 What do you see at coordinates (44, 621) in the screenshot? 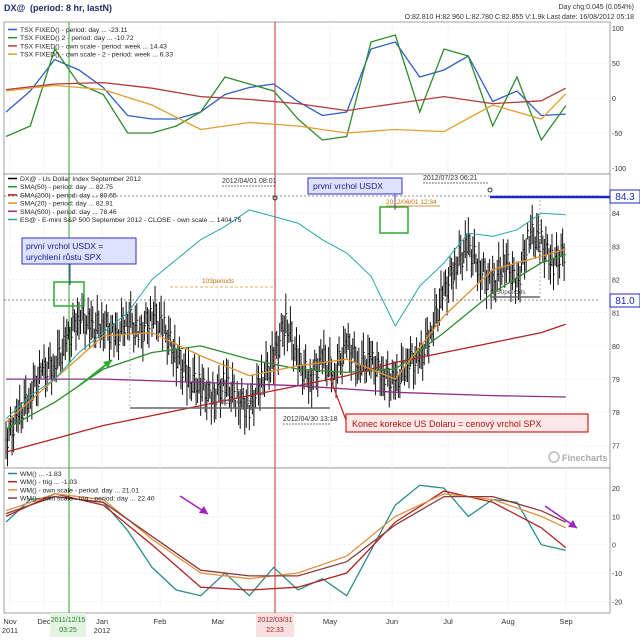
I see `x-tick-label: Dec` at bounding box center [44, 621].